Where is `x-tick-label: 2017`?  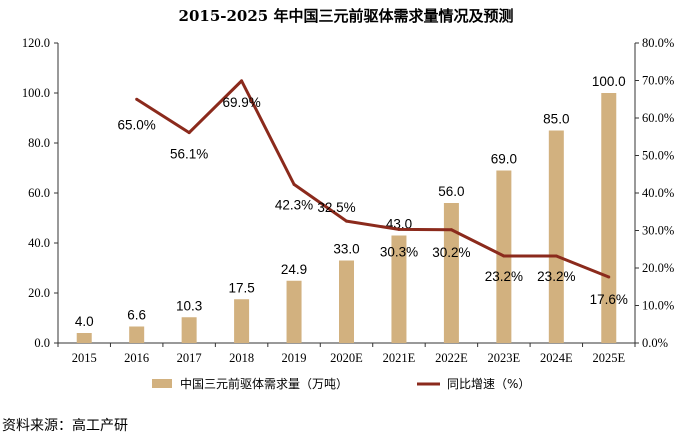
x-tick-label: 2017 is located at coordinates (189, 358).